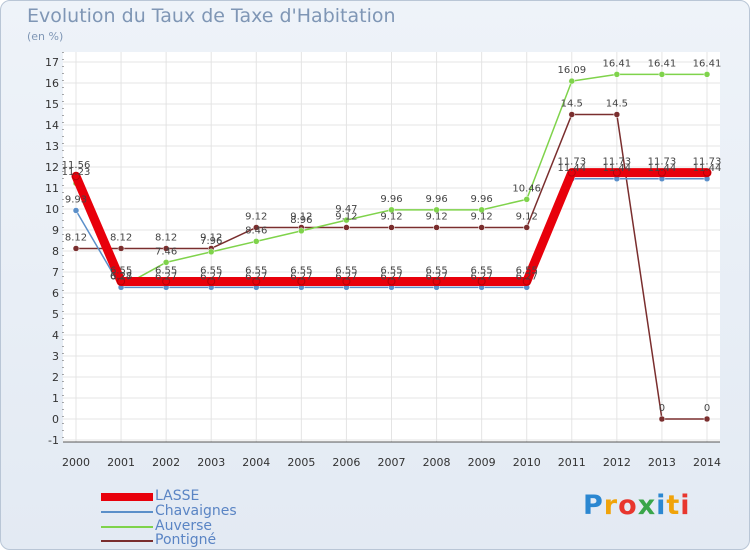 The image size is (750, 550). What do you see at coordinates (662, 63) in the screenshot?
I see `data-label-auverse: 16.41` at bounding box center [662, 63].